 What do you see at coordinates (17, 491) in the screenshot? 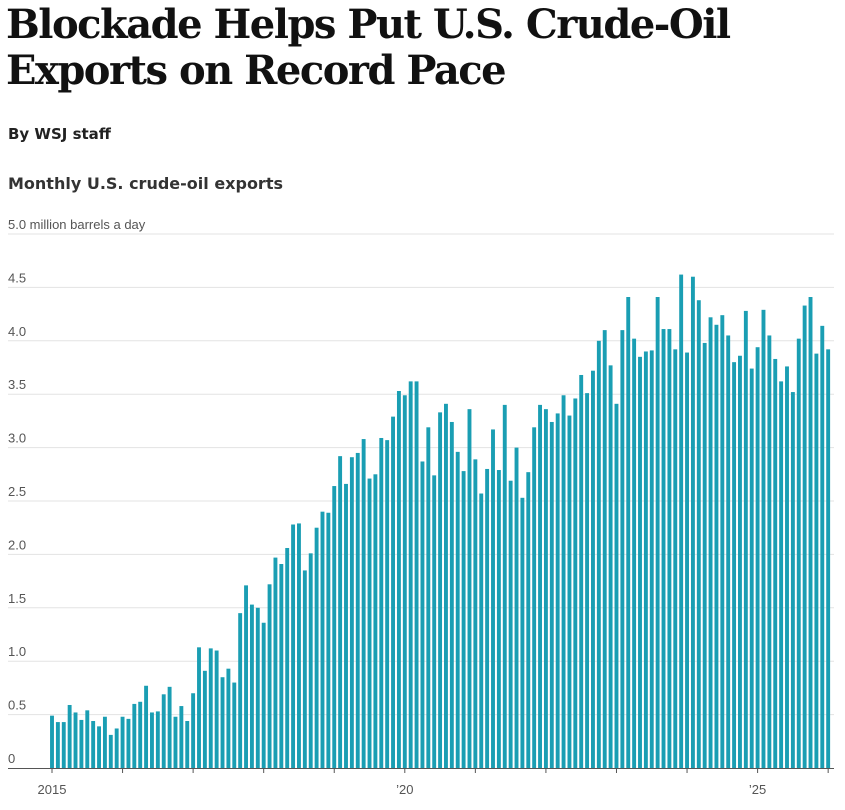
I see `y-tick-label: 2.5` at bounding box center [17, 491].